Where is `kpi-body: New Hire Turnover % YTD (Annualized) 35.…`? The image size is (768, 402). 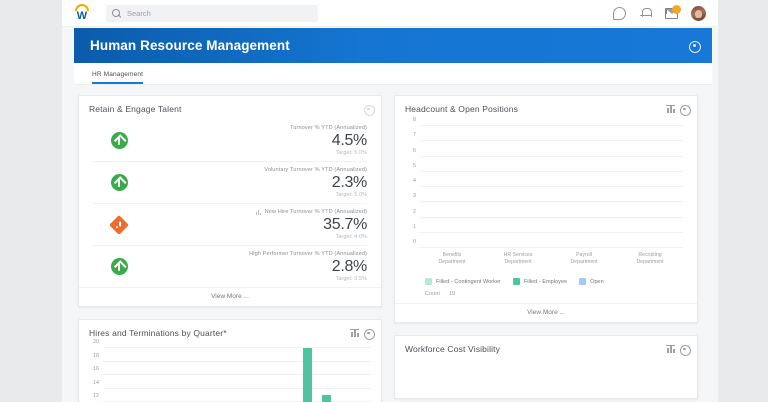
kpi-body: New Hire Turnover % YTD (Annualized) 35.… is located at coordinates (256, 224).